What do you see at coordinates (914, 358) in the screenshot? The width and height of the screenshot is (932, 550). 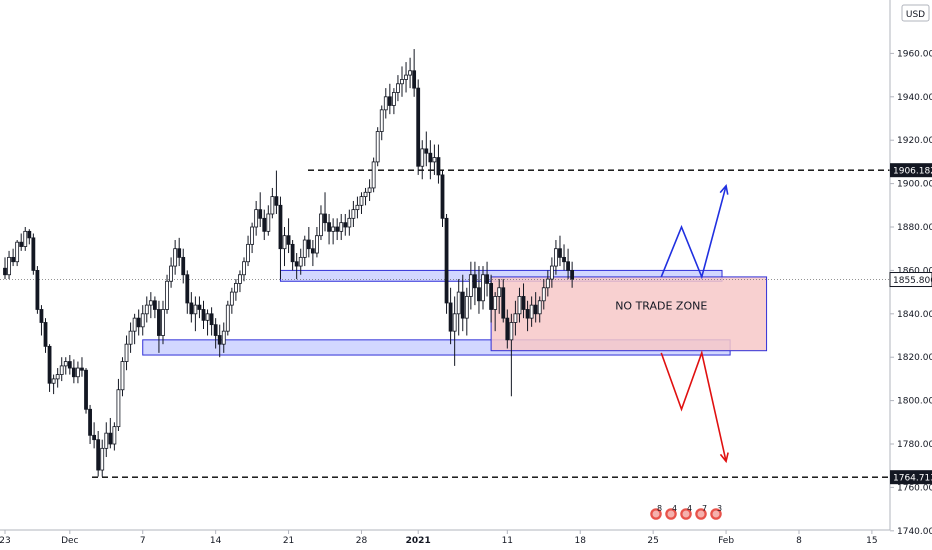 I see `price-tick-label: 1820.000` at bounding box center [914, 358].